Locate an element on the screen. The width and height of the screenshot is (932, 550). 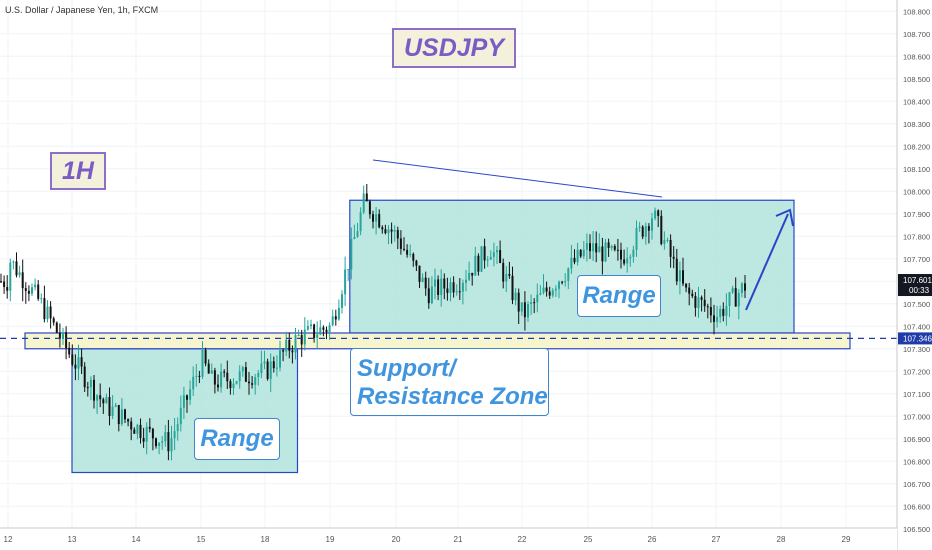
time-tick-label: 29 is located at coordinates (846, 539).